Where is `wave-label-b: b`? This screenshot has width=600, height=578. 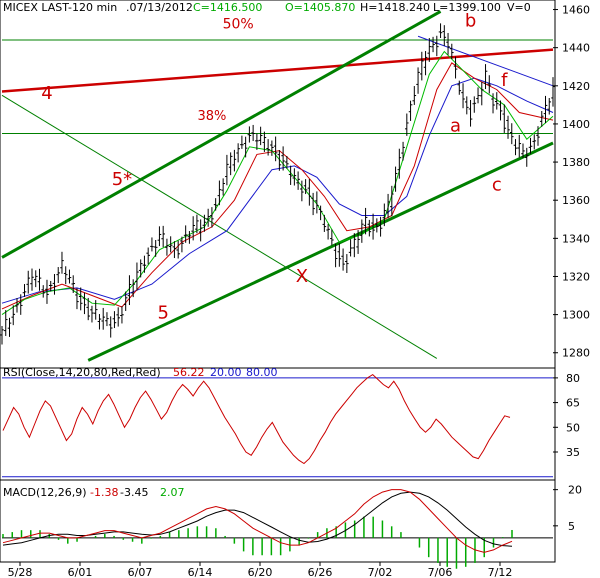
wave-label-b: b is located at coordinates (470, 21).